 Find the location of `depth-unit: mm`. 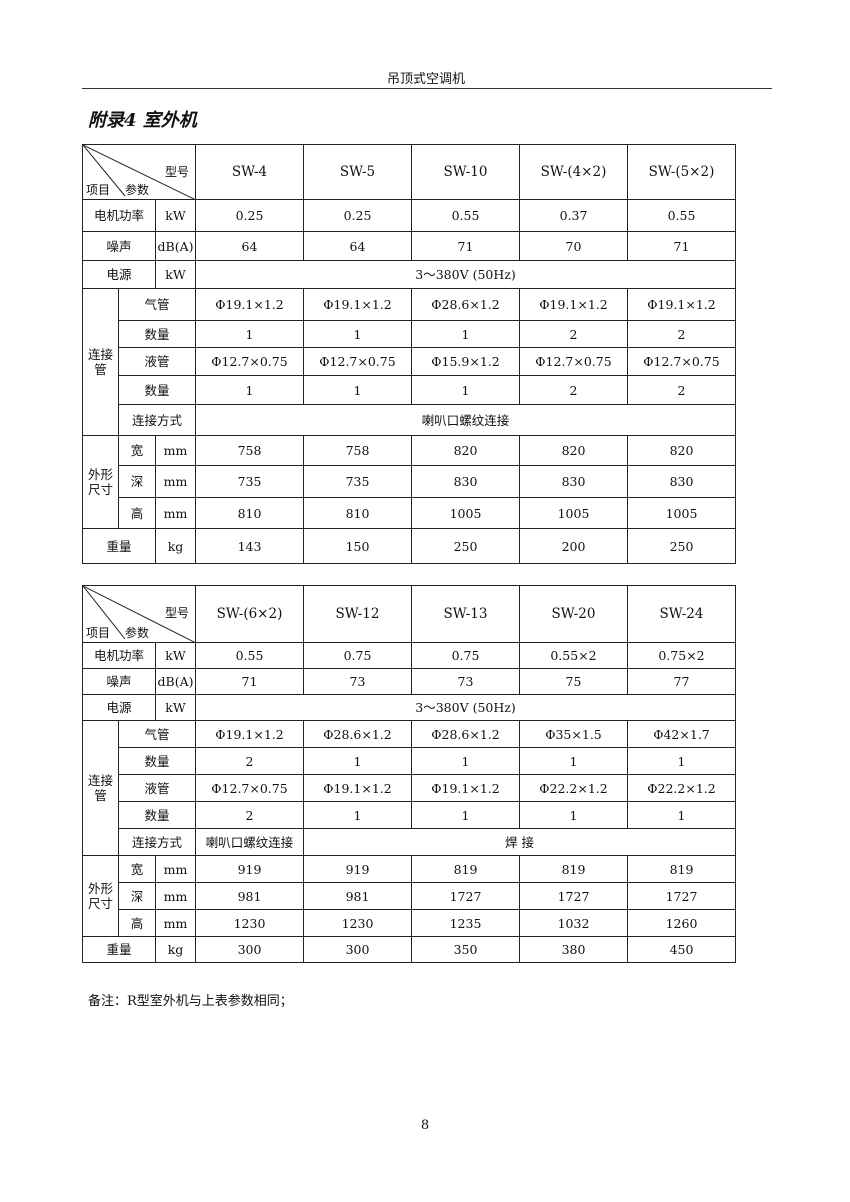

depth-unit: mm is located at coordinates (175, 896).